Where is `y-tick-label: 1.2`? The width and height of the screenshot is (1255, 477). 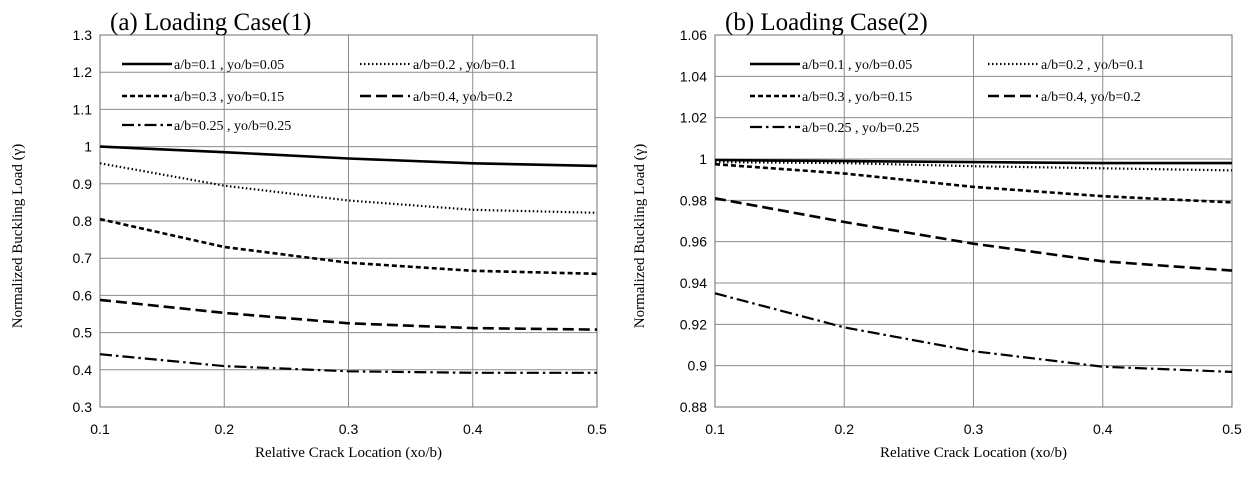 y-tick-label: 1.2 is located at coordinates (83, 72).